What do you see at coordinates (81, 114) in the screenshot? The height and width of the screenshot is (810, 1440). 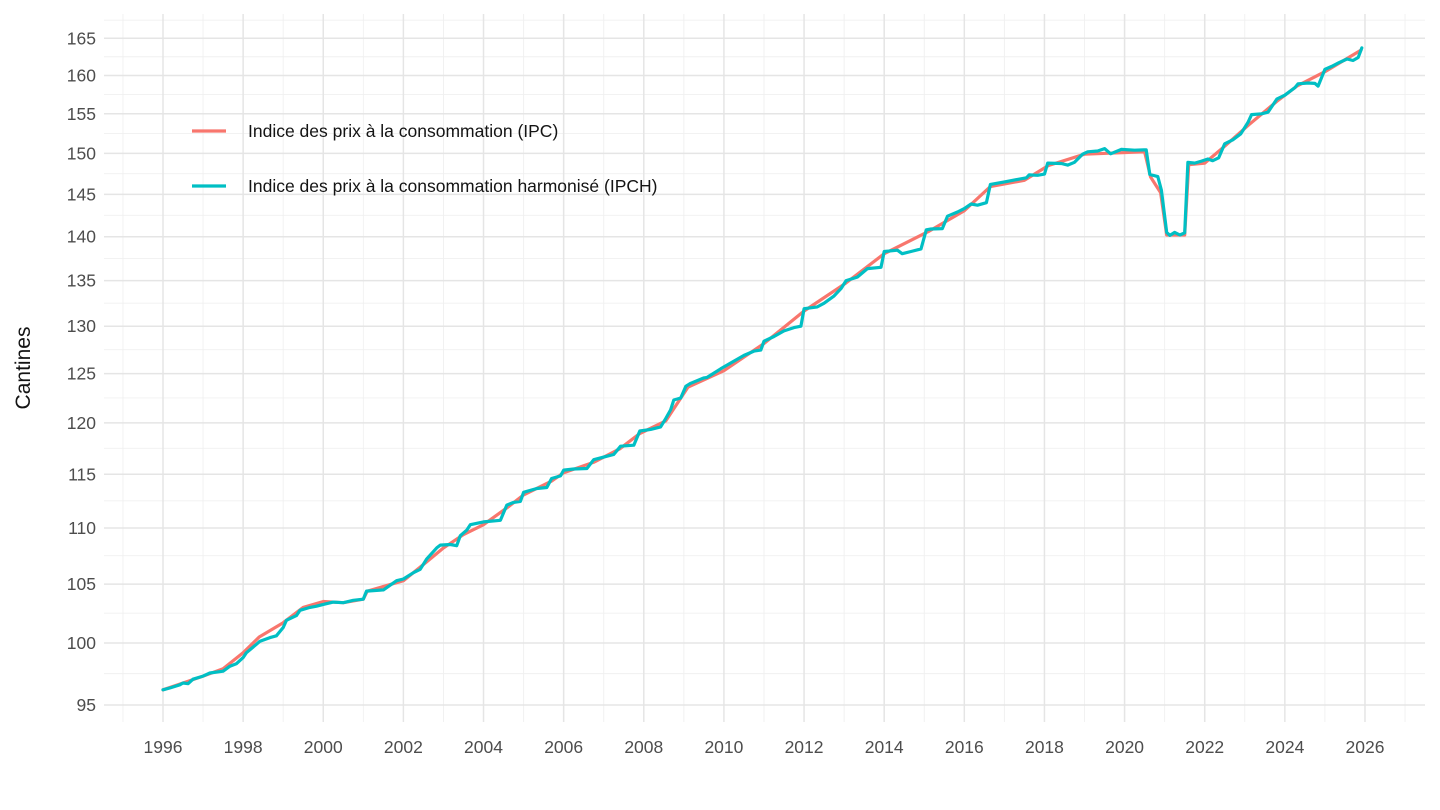 I see `y-tick-label: 155` at bounding box center [81, 114].